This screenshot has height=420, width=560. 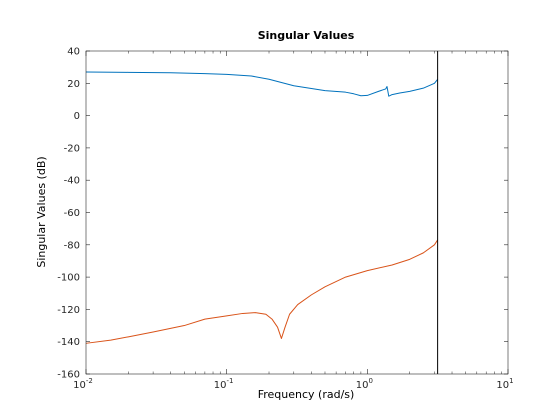 I want to click on x-tick-label: 10¹, so click(x=504, y=384).